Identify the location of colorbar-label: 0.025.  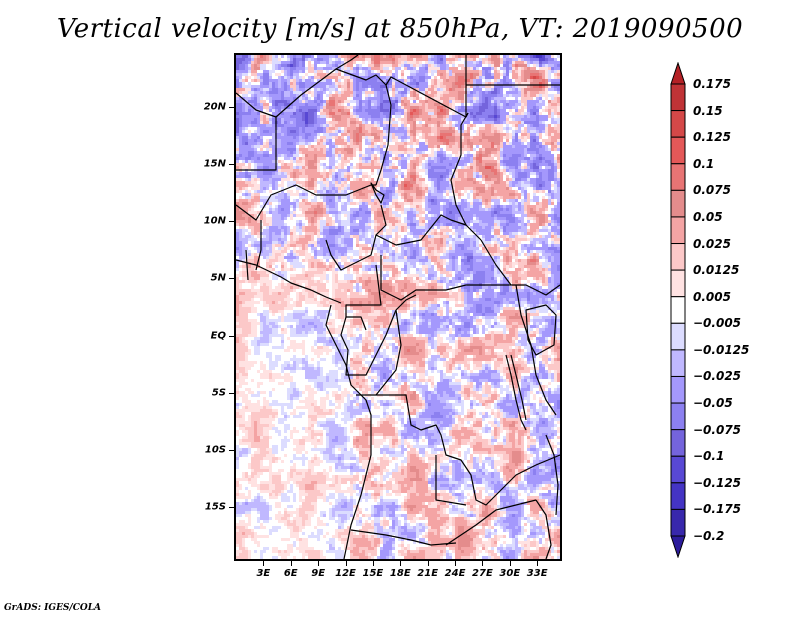
(712, 243).